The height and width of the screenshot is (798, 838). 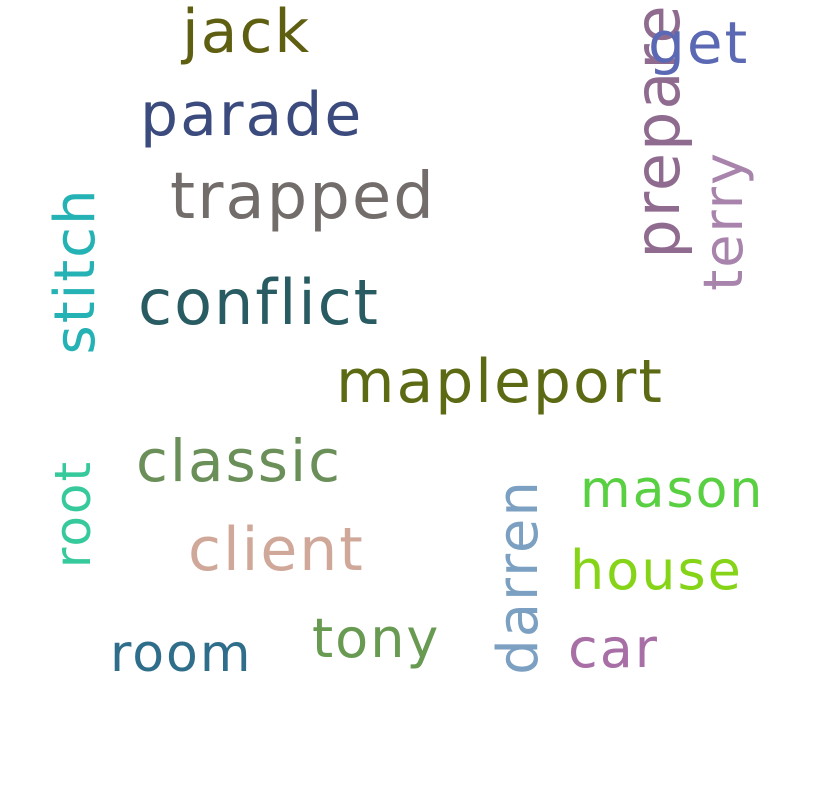 I want to click on word-mason: mason, so click(x=672, y=490).